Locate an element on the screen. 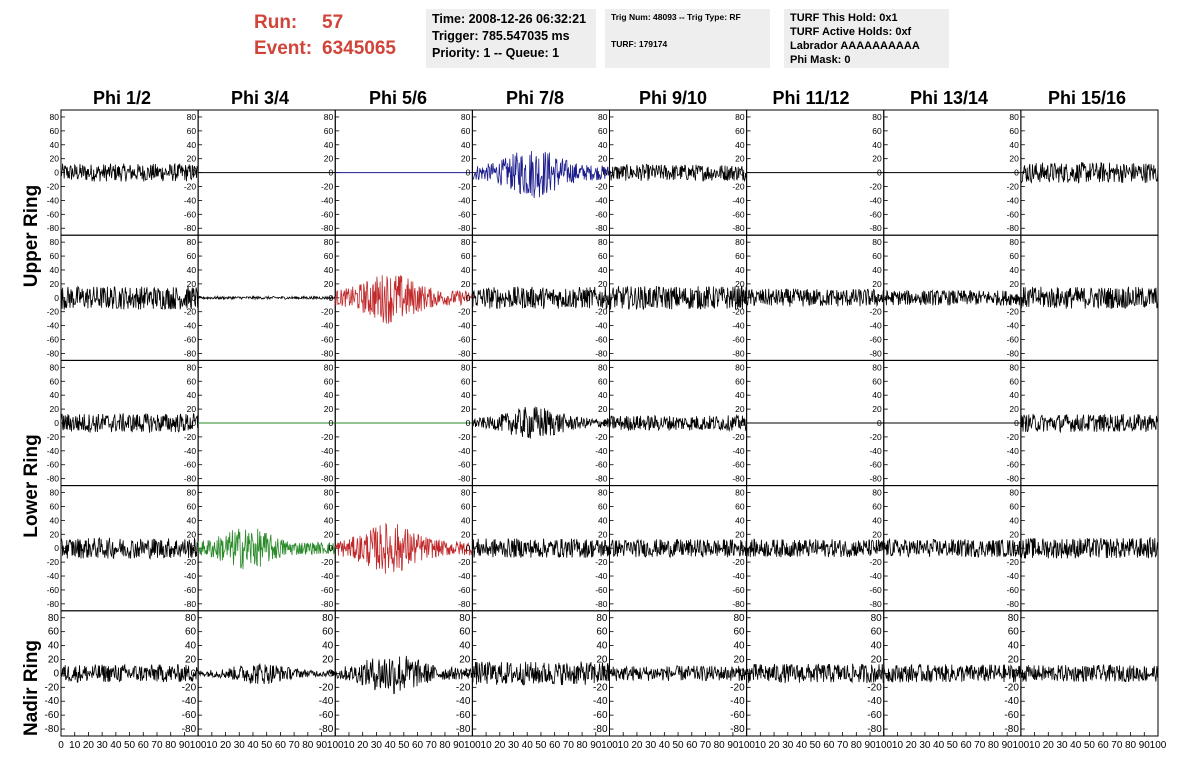  x-tick-label: 80 is located at coordinates (171, 745).